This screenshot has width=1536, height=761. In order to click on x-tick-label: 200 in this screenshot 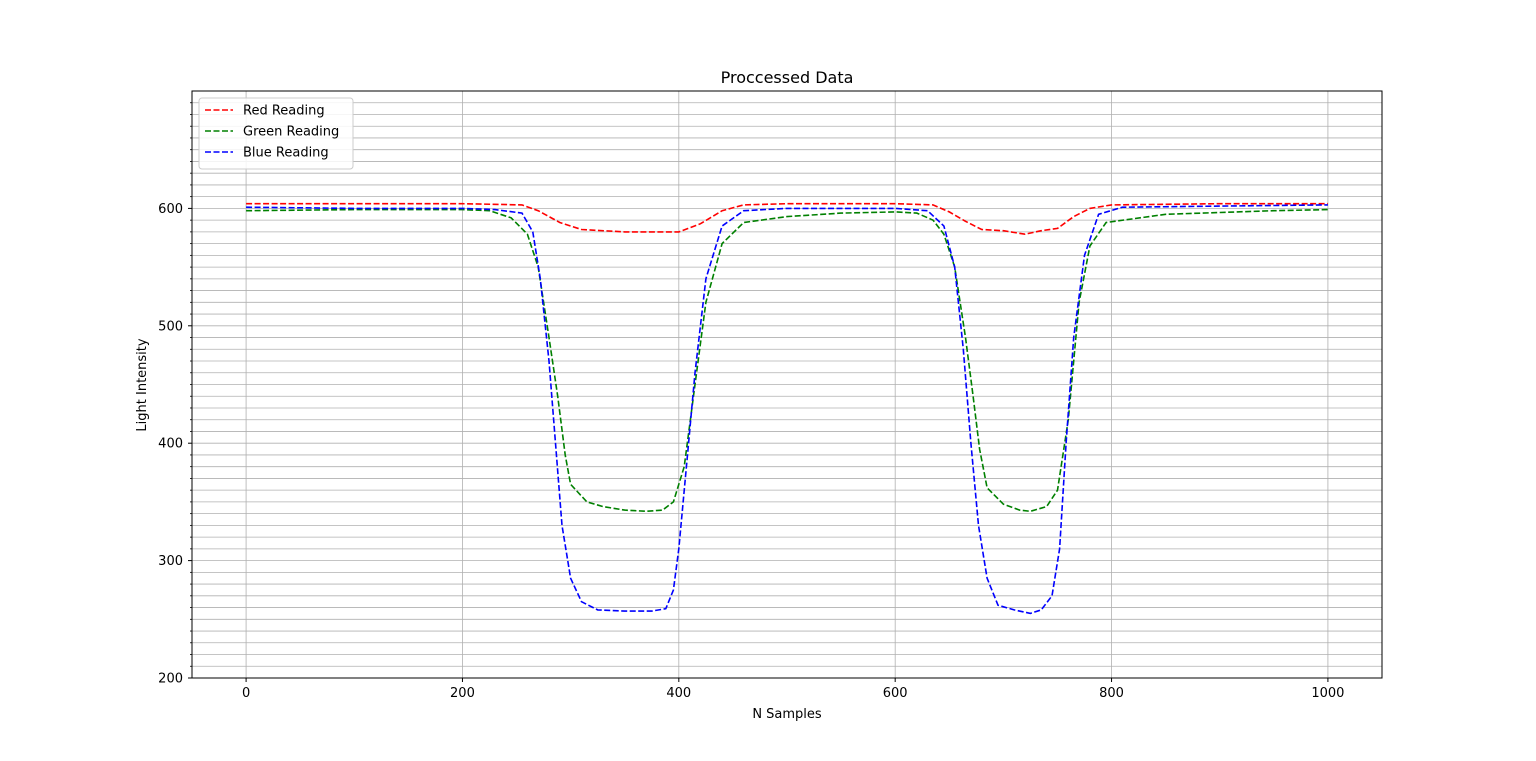, I will do `click(462, 693)`.